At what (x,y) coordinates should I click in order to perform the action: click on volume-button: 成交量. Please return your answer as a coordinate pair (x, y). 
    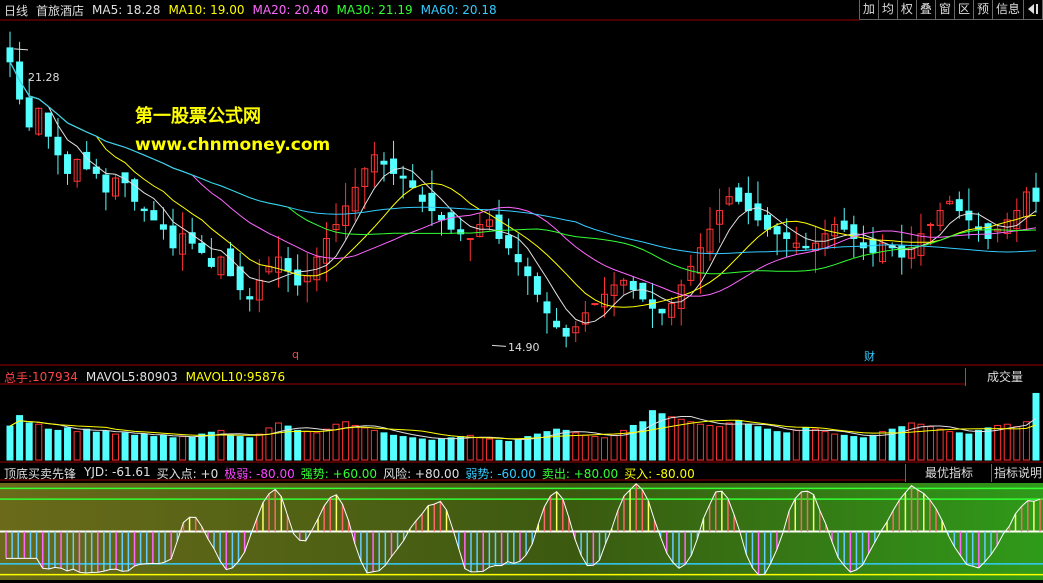
    Looking at the image, I should click on (1004, 377).